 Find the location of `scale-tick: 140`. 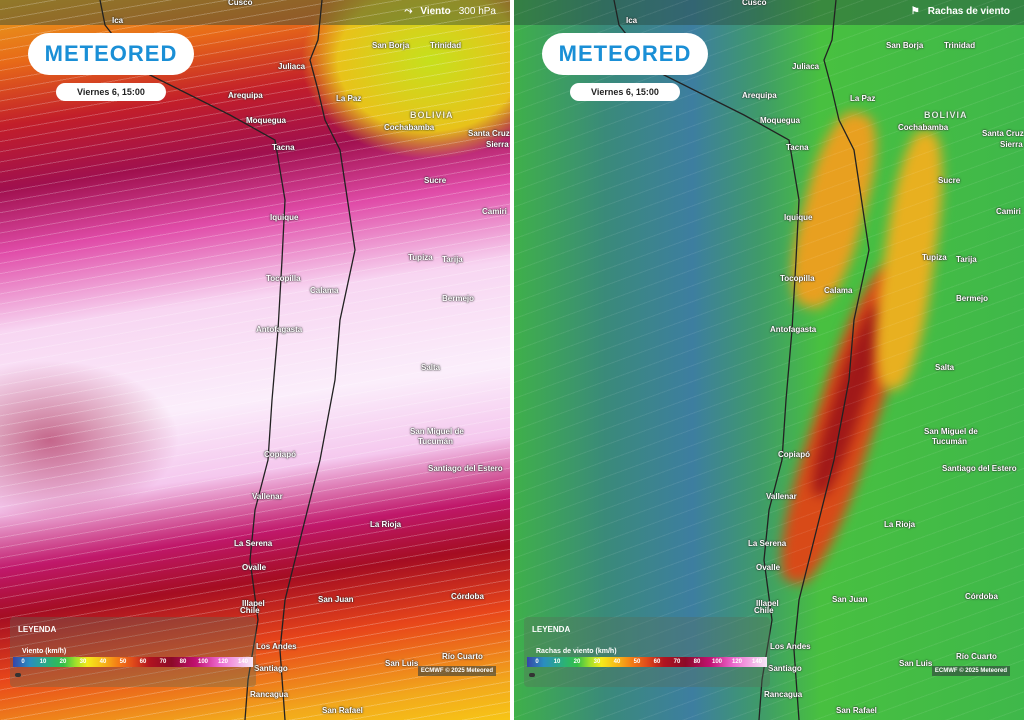

scale-tick: 140 is located at coordinates (242, 662).